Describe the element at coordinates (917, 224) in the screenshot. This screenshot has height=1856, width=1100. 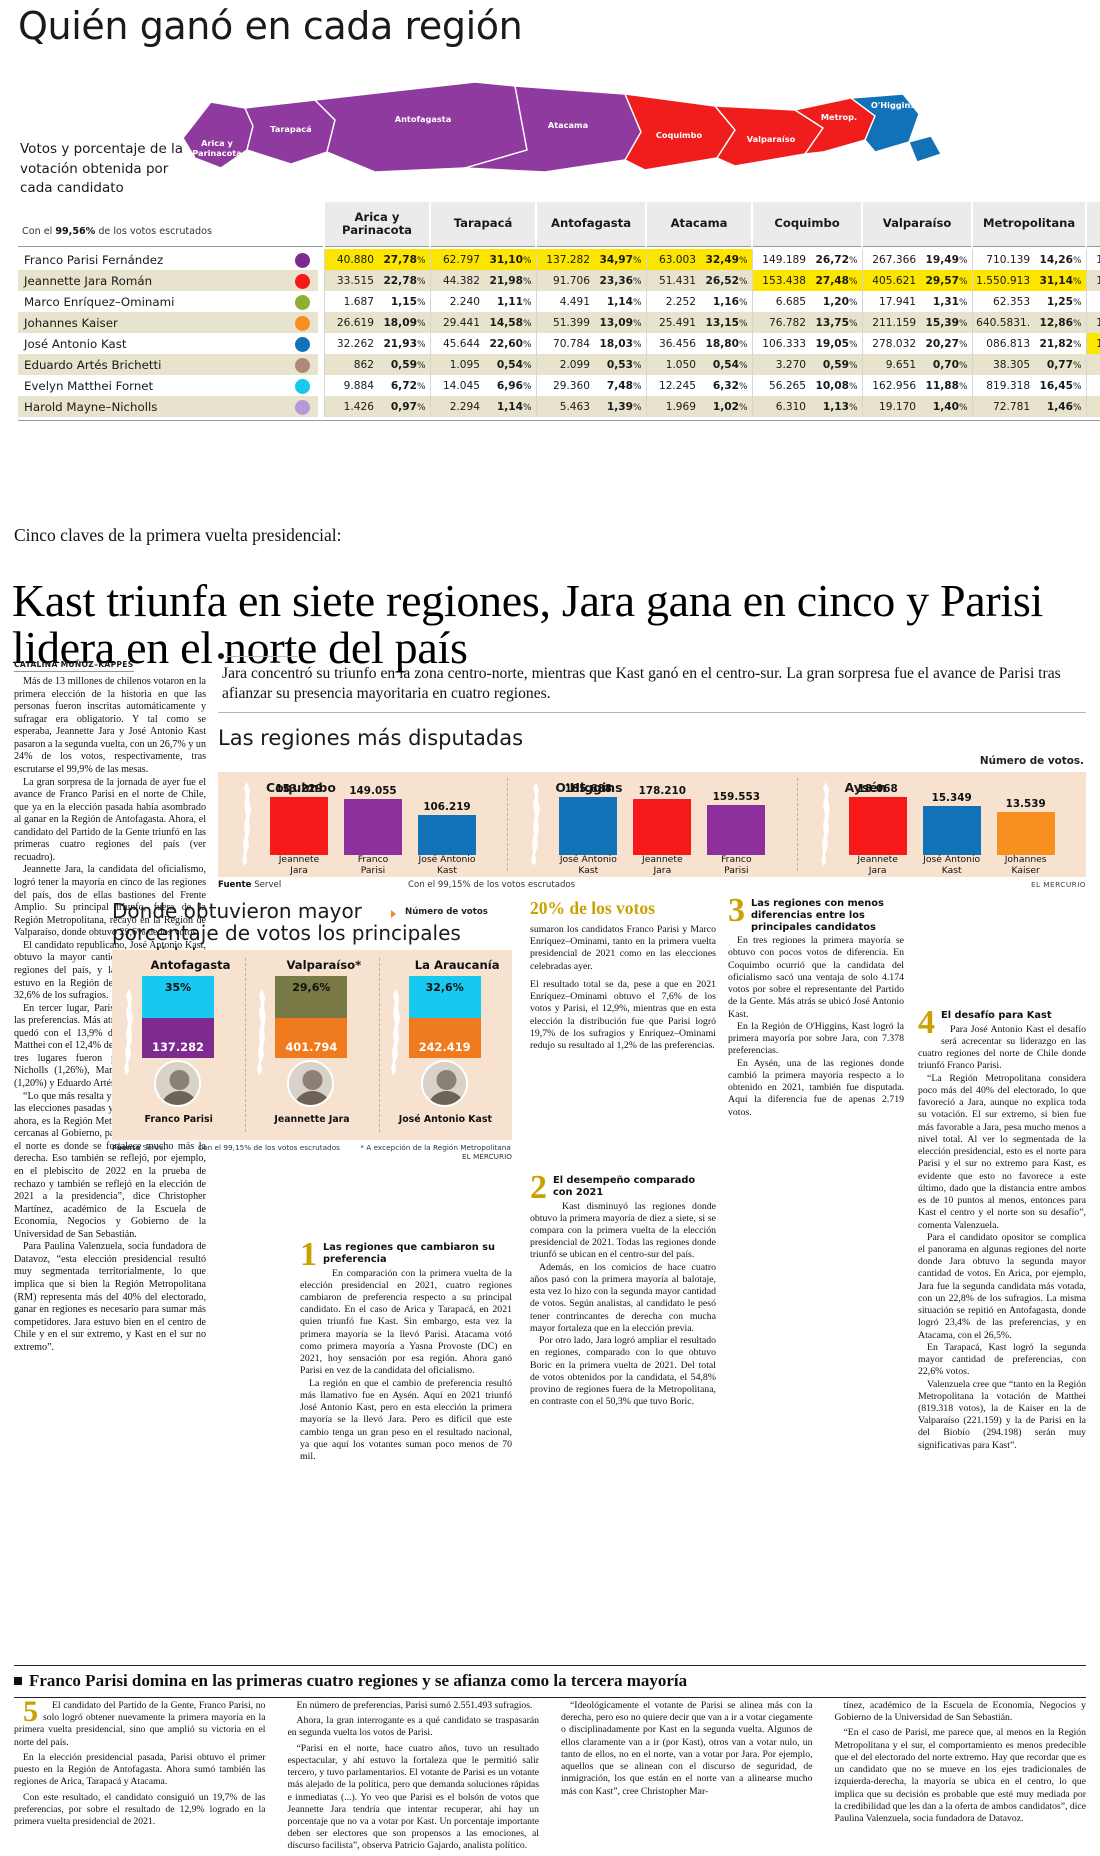
I see `col-header-valparaiso: Valparaíso` at that location.